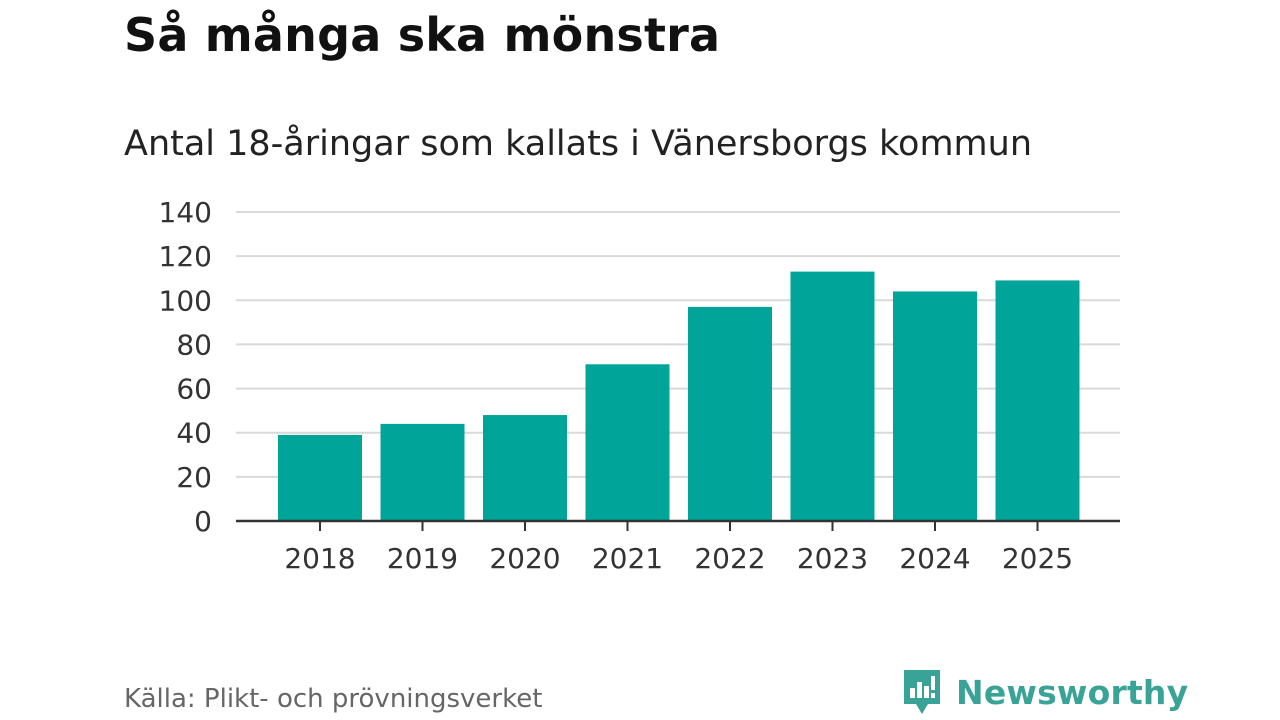 This screenshot has width=1280, height=720. Describe the element at coordinates (185, 300) in the screenshot. I see `y-tick-label: 100` at that location.